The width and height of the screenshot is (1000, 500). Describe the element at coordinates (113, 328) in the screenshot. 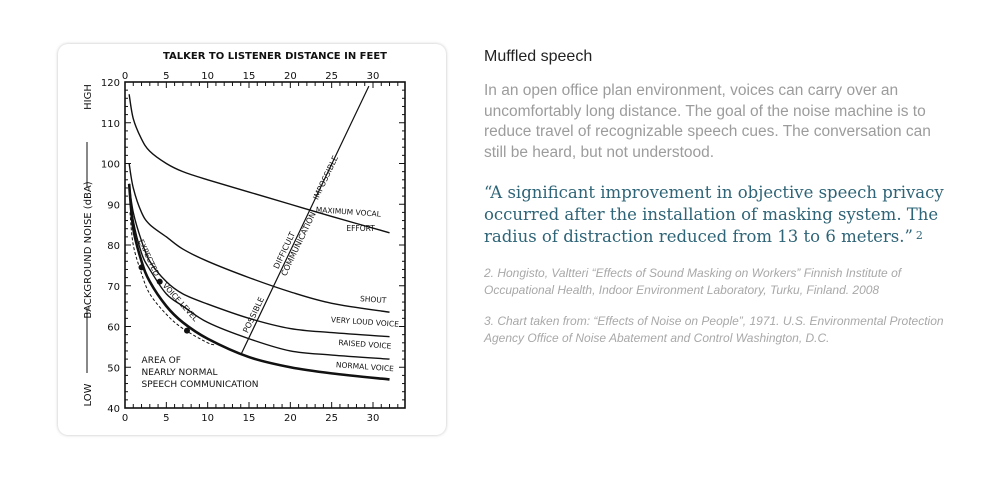

I see `y-tick-label: 60` at that location.